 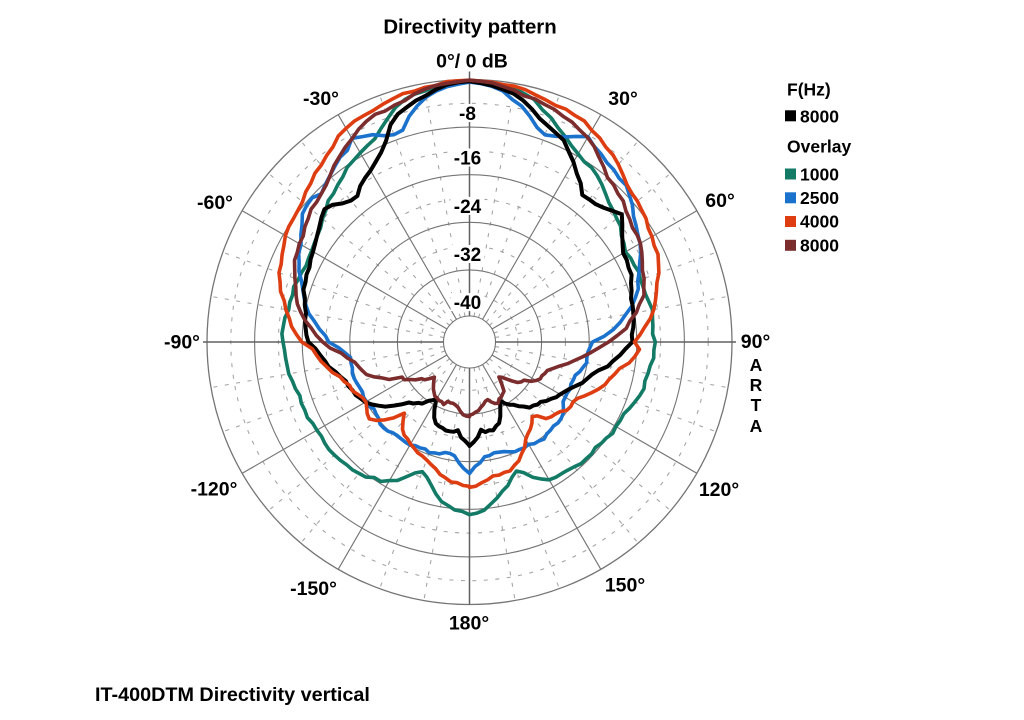 I want to click on svg-text: Overlay, so click(x=819, y=146).